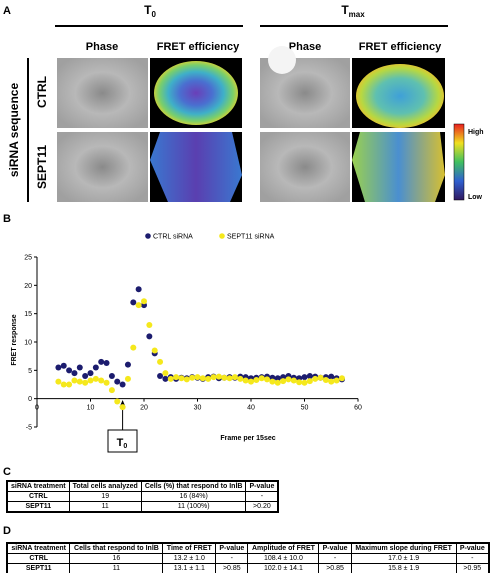 This screenshot has width=494, height=573. Describe the element at coordinates (42, 92) in the screenshot. I see `row-label: CTRL` at that location.